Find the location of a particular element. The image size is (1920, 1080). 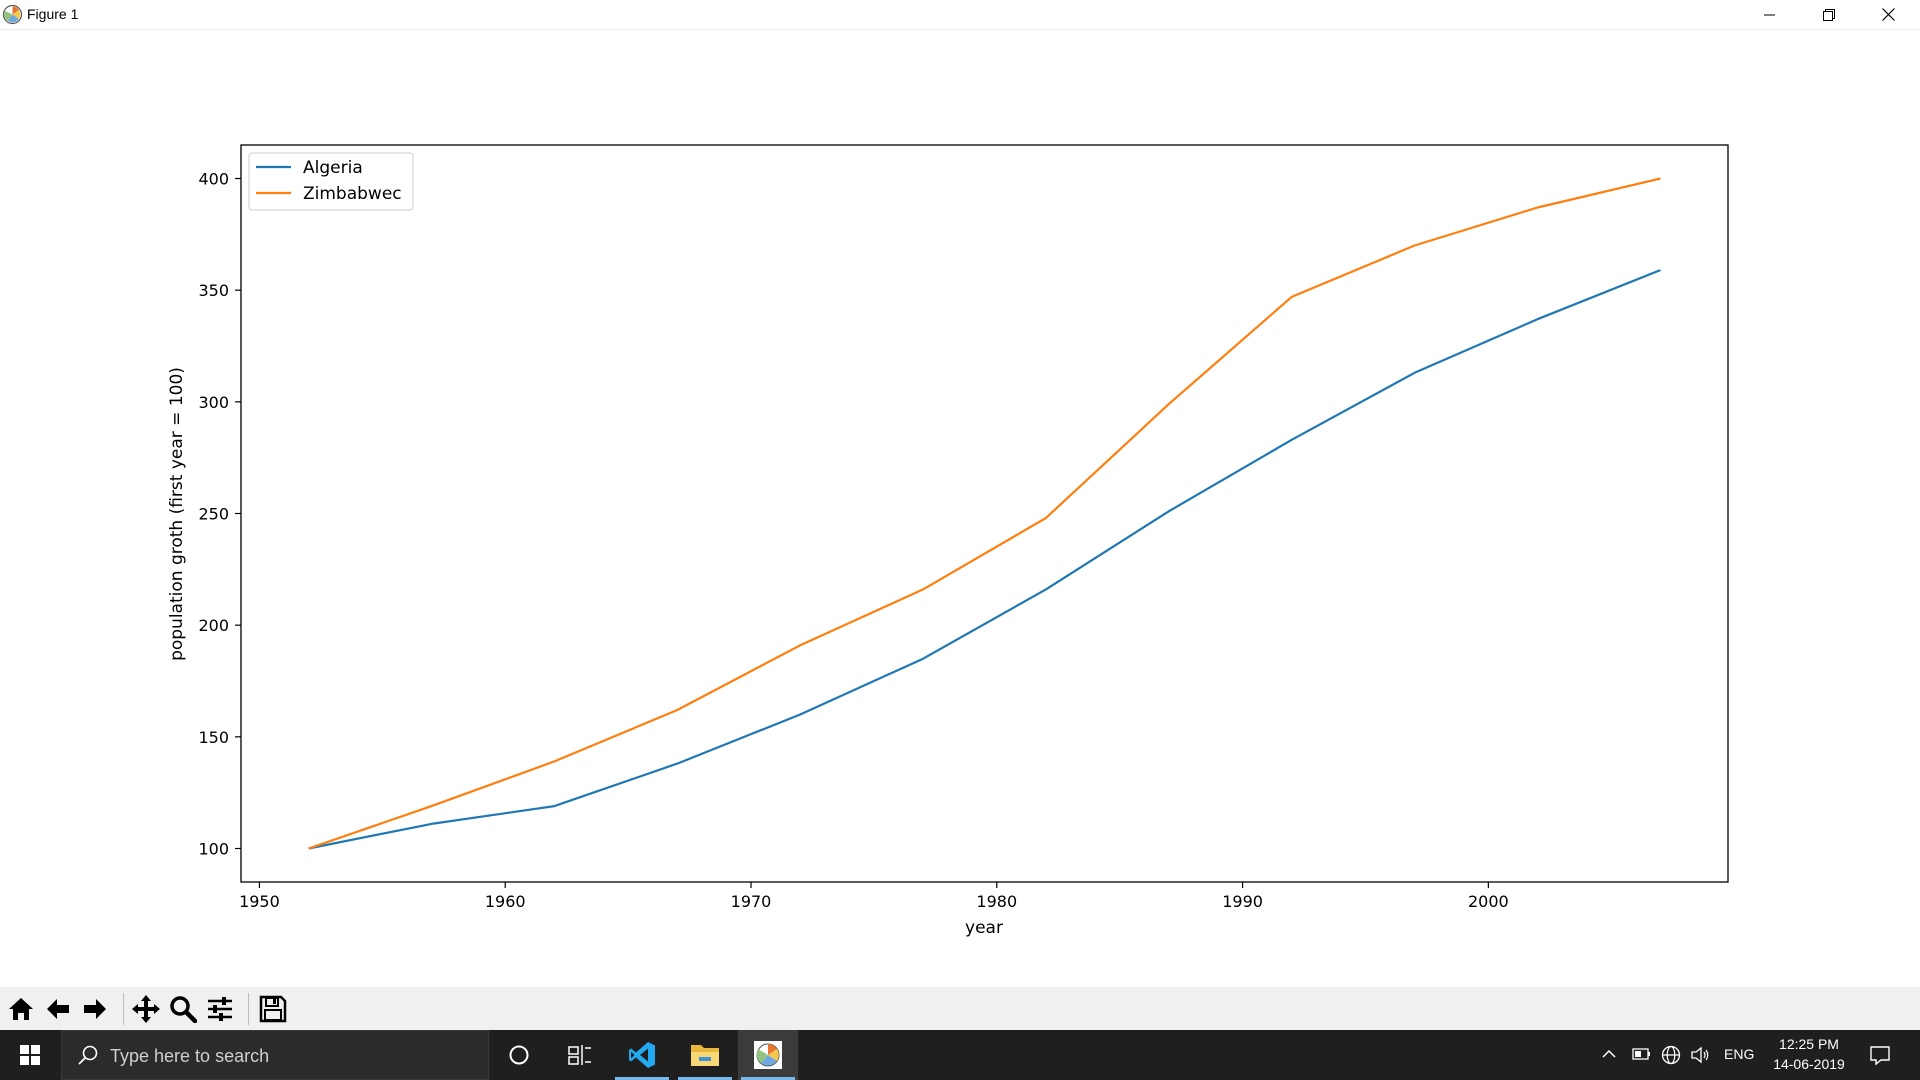

home-button is located at coordinates (21, 1009).